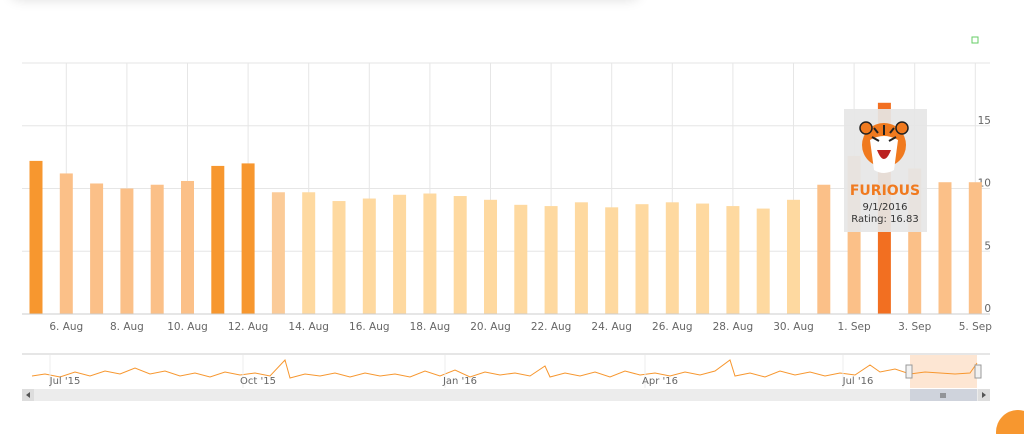 This screenshot has height=434, width=1024. What do you see at coordinates (733, 327) in the screenshot?
I see `x-tick-label: 28. Aug` at bounding box center [733, 327].